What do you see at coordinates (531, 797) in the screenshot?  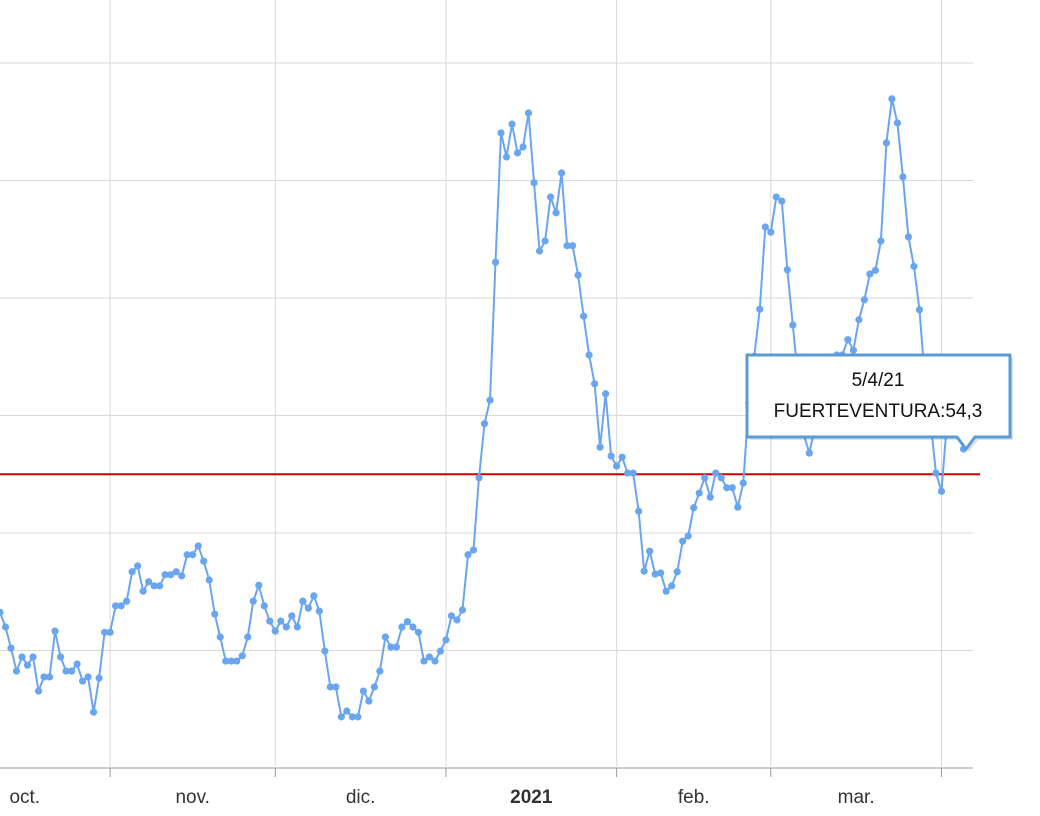 I see `x-tick-label: 2021` at bounding box center [531, 797].